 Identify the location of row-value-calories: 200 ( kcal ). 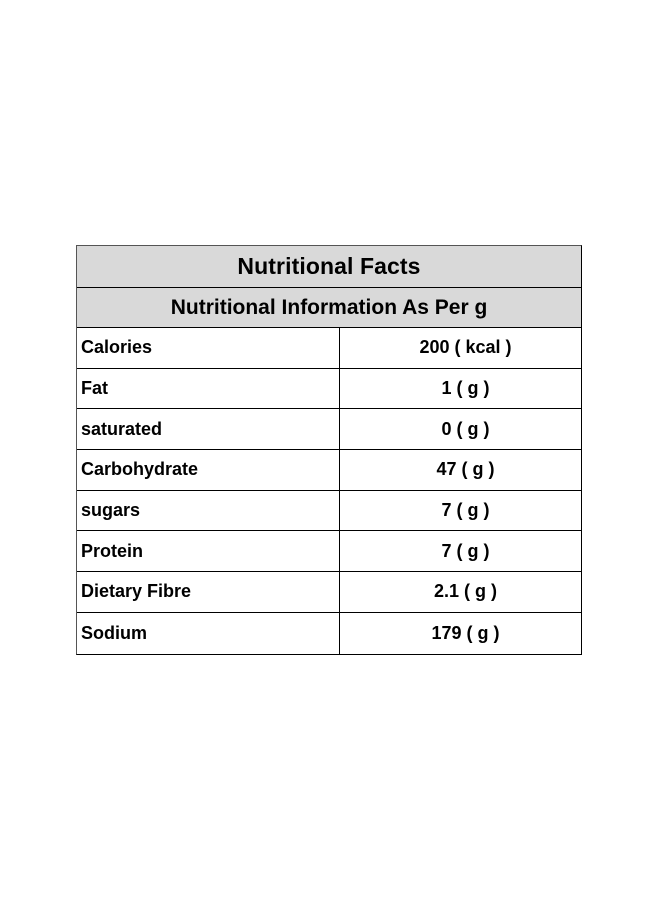
(465, 347).